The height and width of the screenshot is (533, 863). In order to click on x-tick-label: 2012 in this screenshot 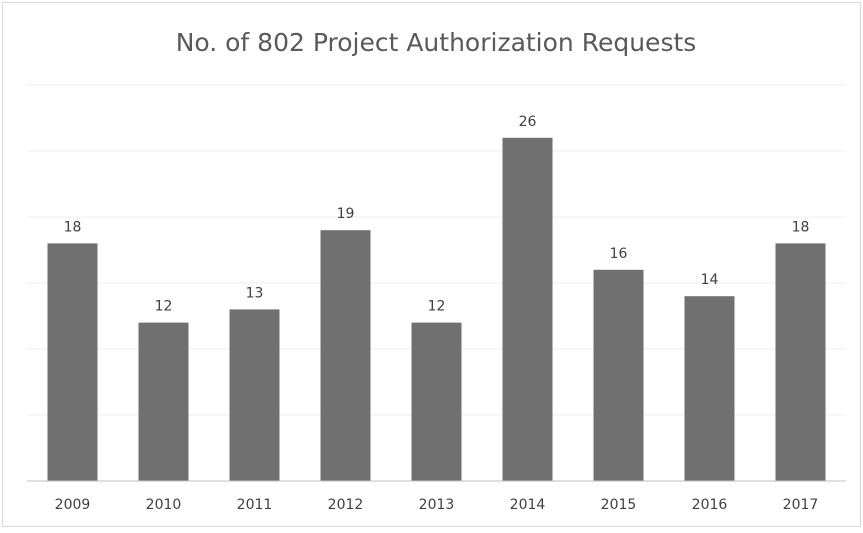, I will do `click(346, 505)`.